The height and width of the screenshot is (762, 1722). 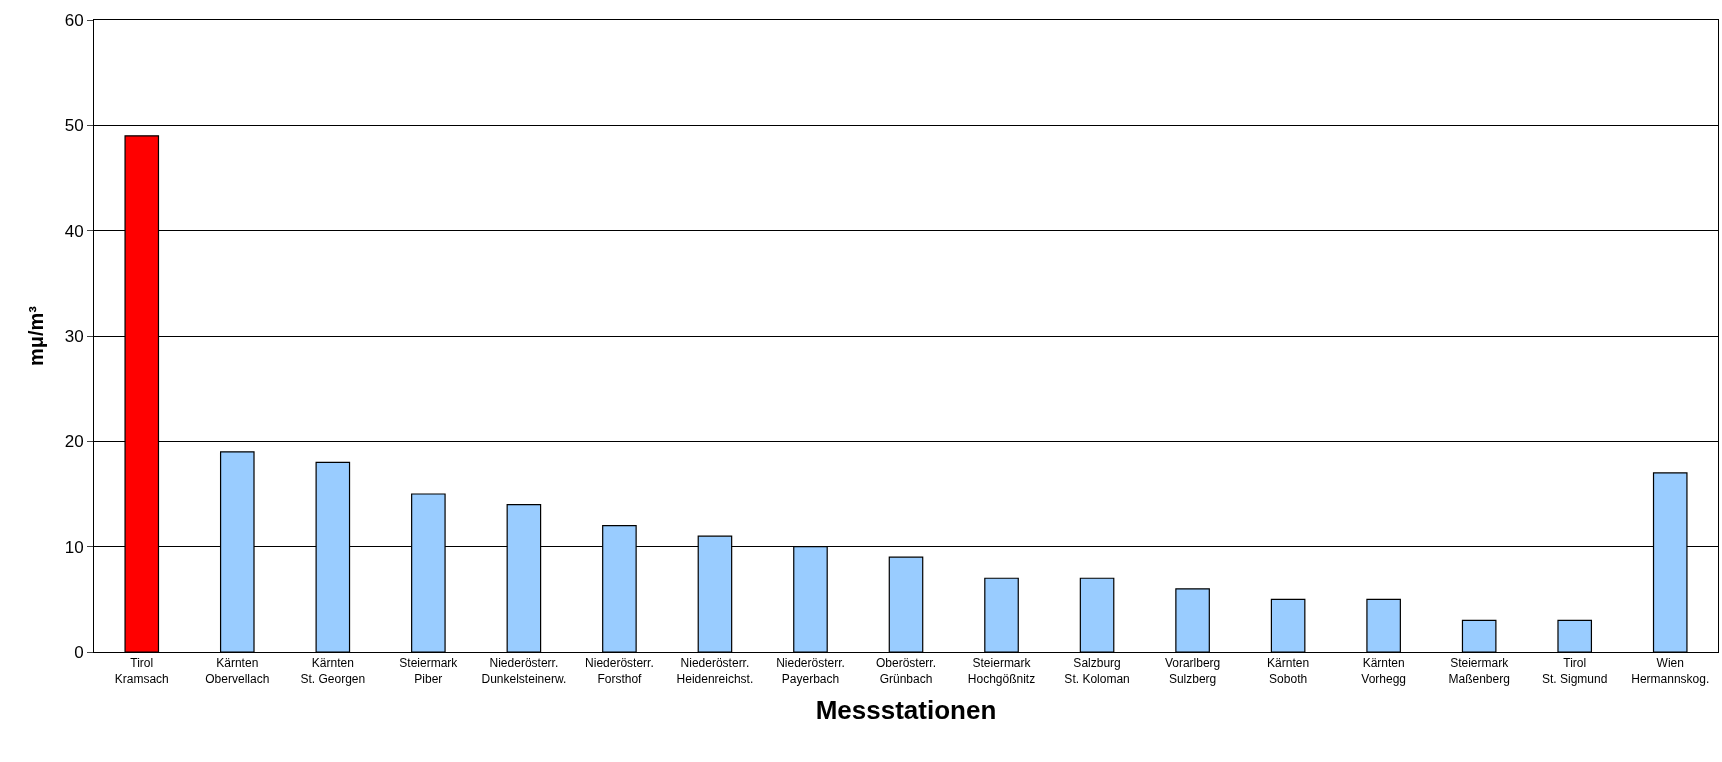 I want to click on x-tick-label: Niederösterr. Heidenreichst., so click(x=715, y=671).